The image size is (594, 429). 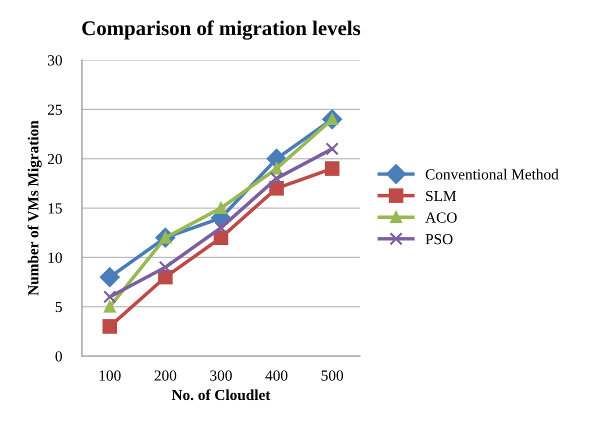 I want to click on x-tick-label: 500, so click(x=333, y=375).